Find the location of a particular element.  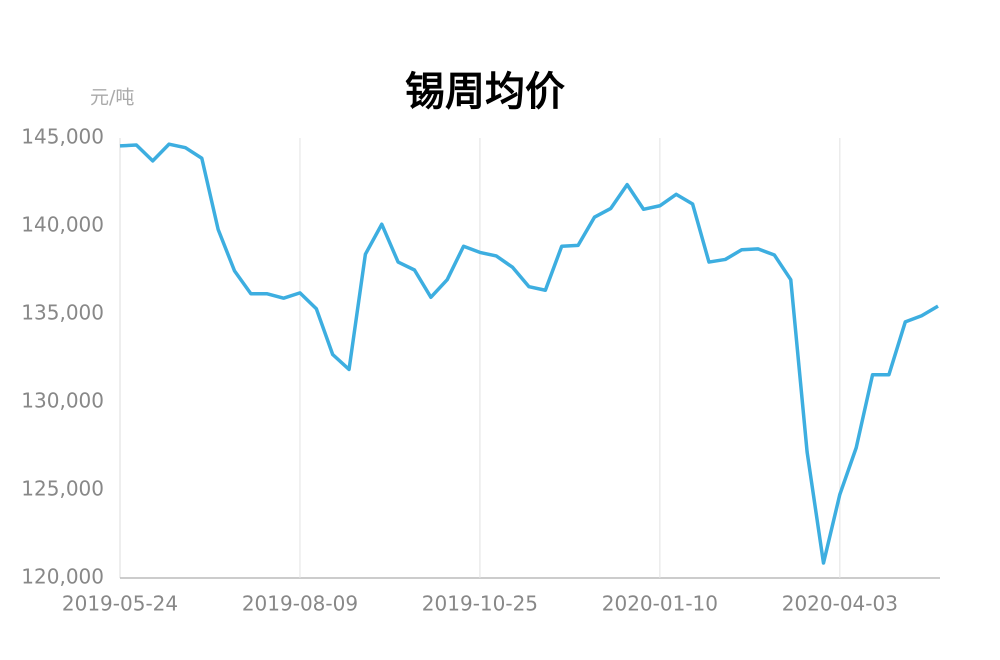

y-tick-label: 130,000 is located at coordinates (62, 401).